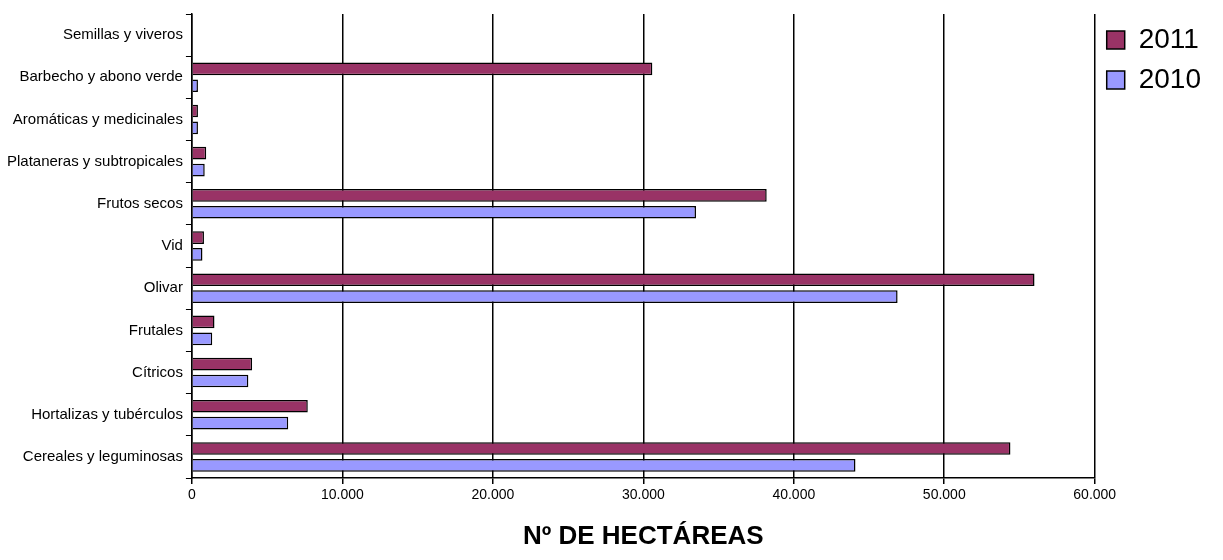 The width and height of the screenshot is (1223, 560). I want to click on y-tick-label: Olivar, so click(163, 287).